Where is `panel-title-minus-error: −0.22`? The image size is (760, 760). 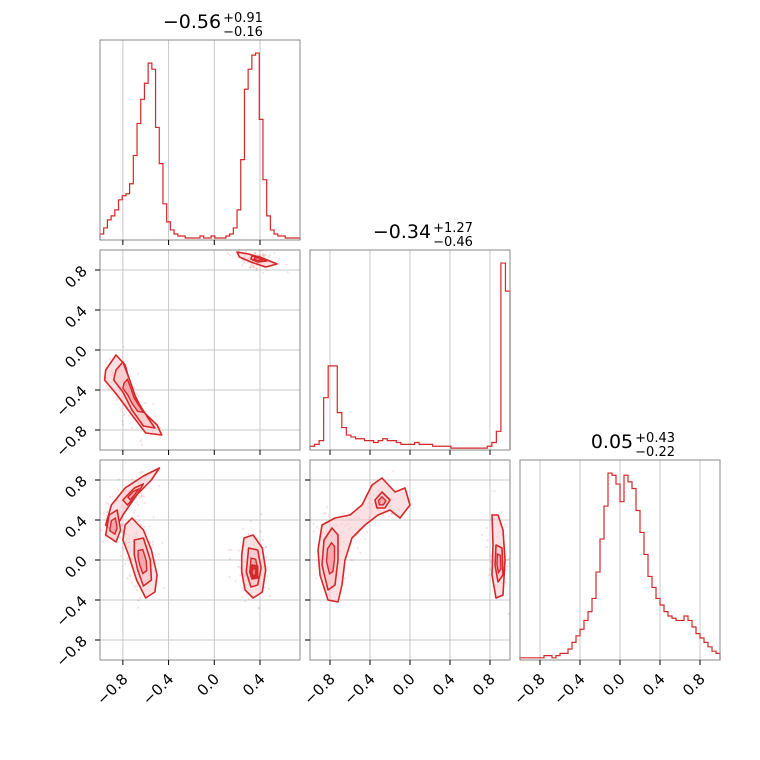 panel-title-minus-error: −0.22 is located at coordinates (655, 452).